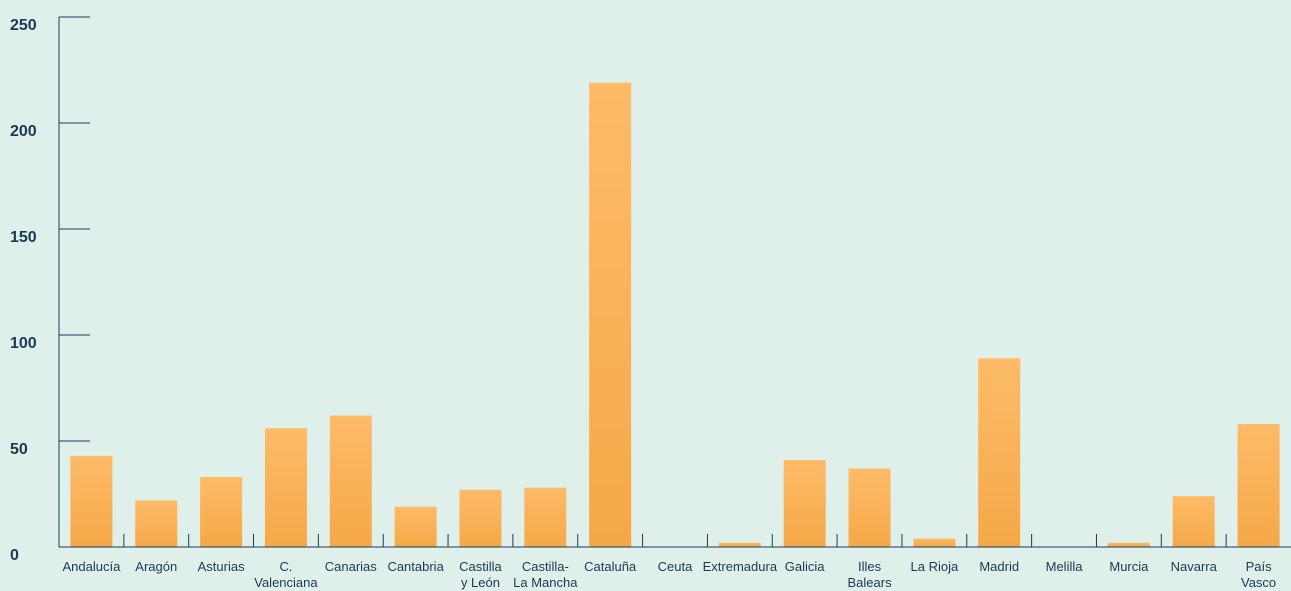  What do you see at coordinates (675, 566) in the screenshot?
I see `x-tick-label: Ceuta` at bounding box center [675, 566].